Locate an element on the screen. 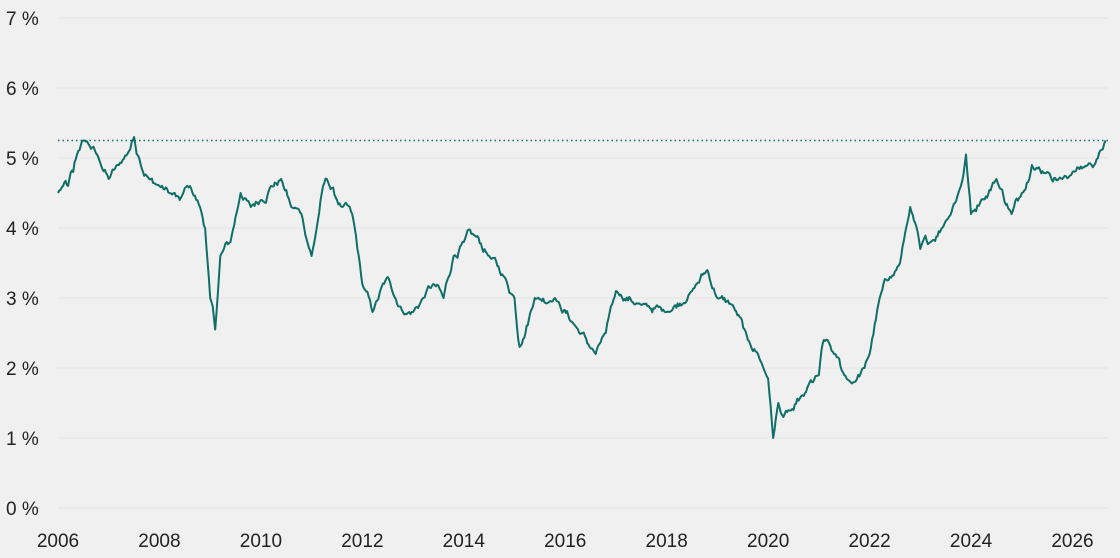 Image resolution: width=1120 pixels, height=558 pixels. x-tick-label: 2012 is located at coordinates (362, 541).